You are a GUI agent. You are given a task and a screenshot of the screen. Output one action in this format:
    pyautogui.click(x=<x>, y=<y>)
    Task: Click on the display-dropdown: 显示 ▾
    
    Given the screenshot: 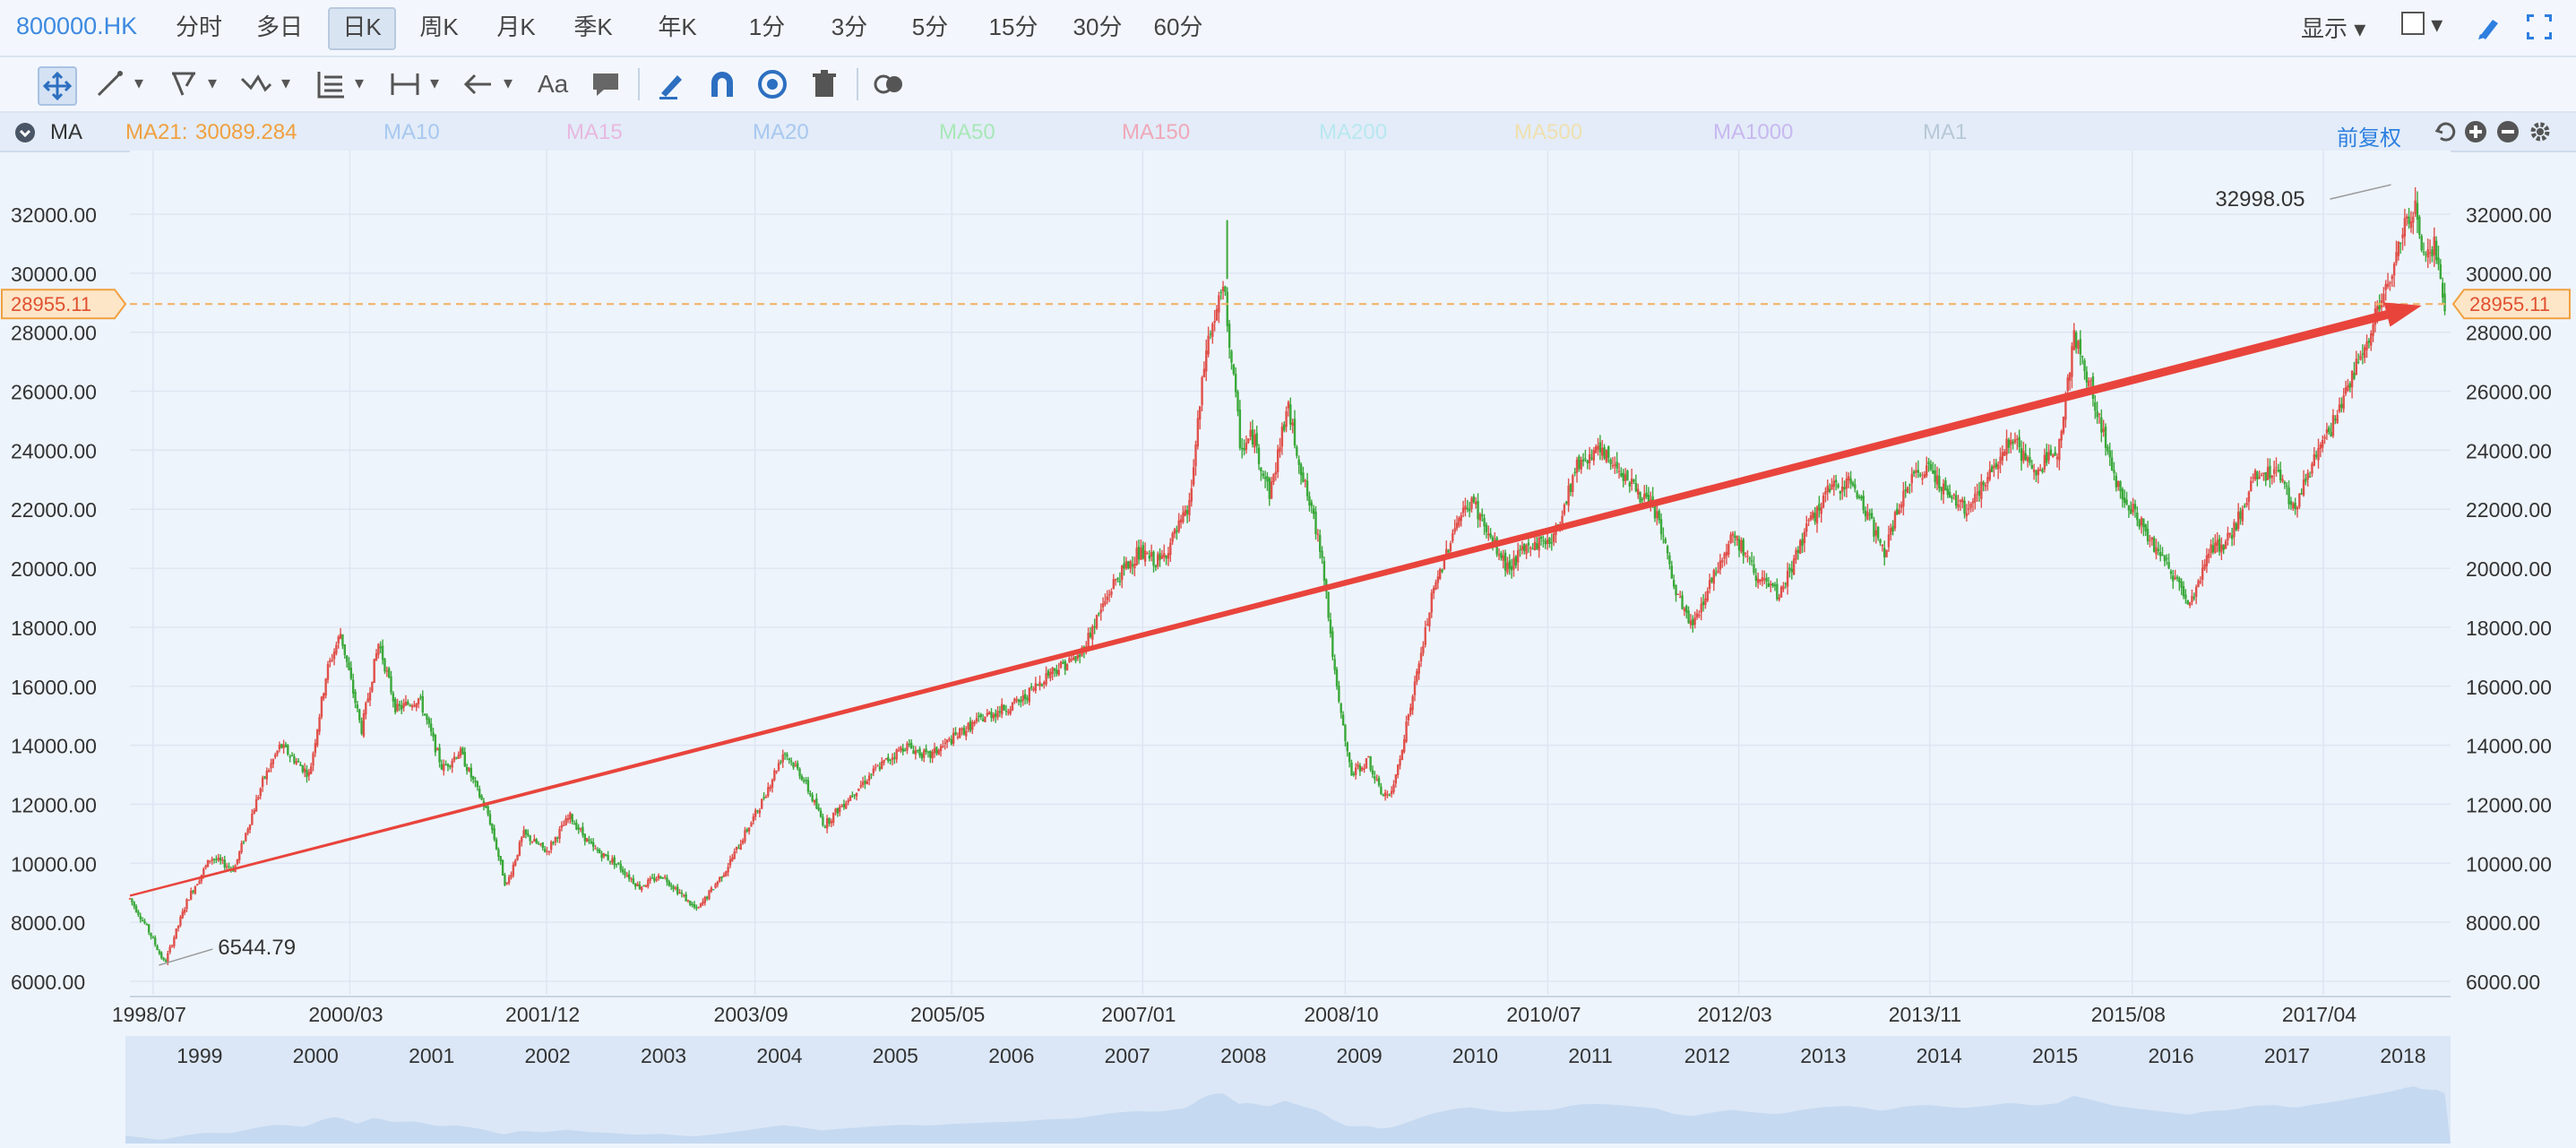 What is the action you would take?
    pyautogui.click(x=2333, y=29)
    